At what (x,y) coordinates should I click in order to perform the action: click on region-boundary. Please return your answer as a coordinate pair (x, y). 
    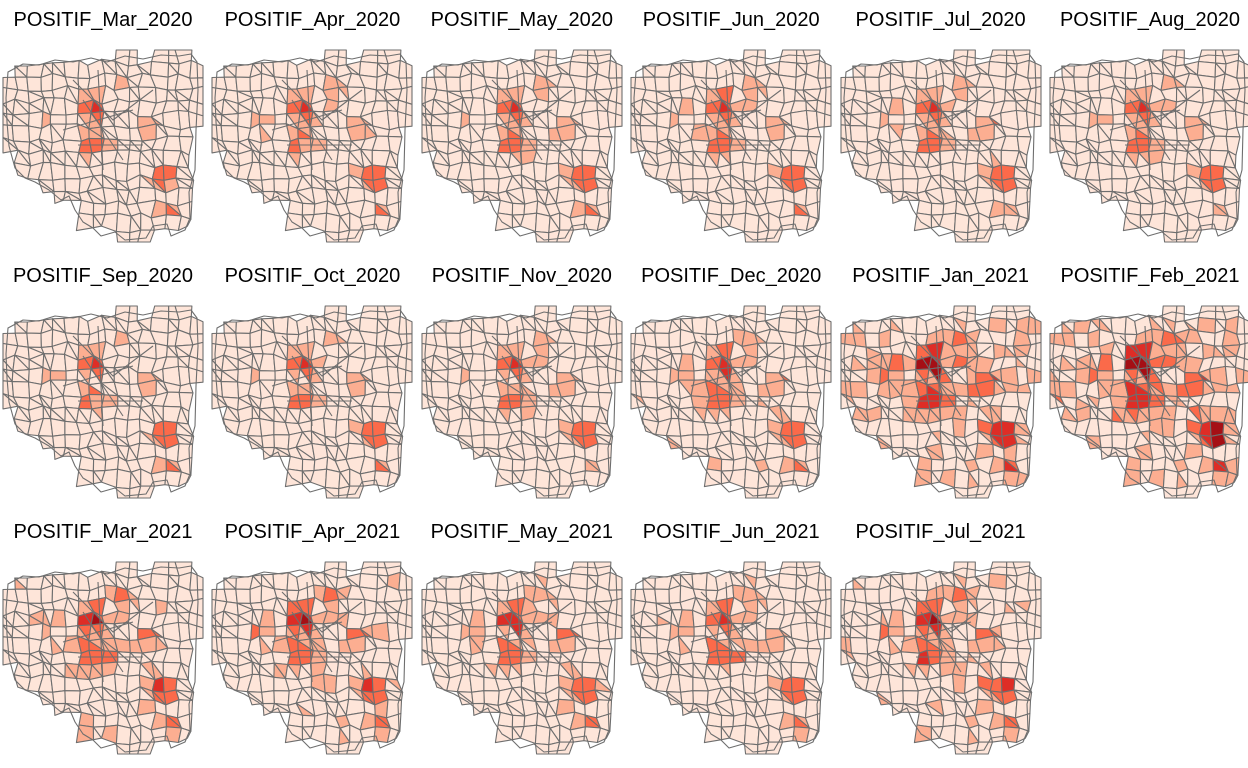
    Looking at the image, I should click on (730, 659).